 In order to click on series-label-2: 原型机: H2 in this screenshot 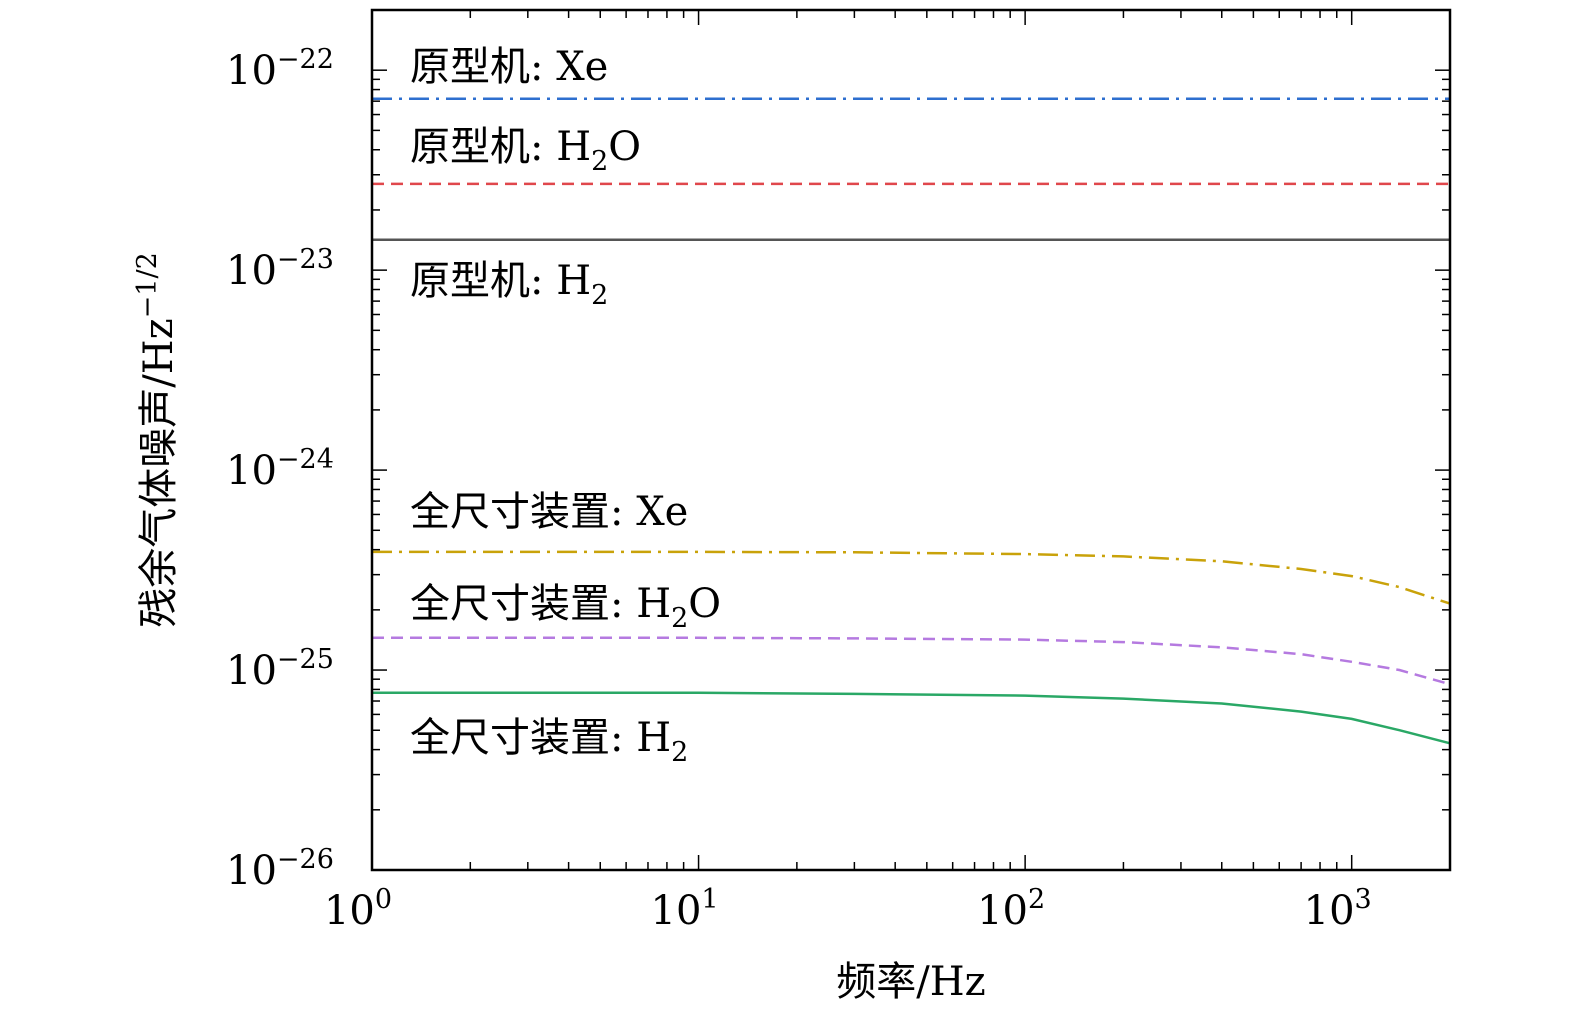, I will do `click(509, 284)`.